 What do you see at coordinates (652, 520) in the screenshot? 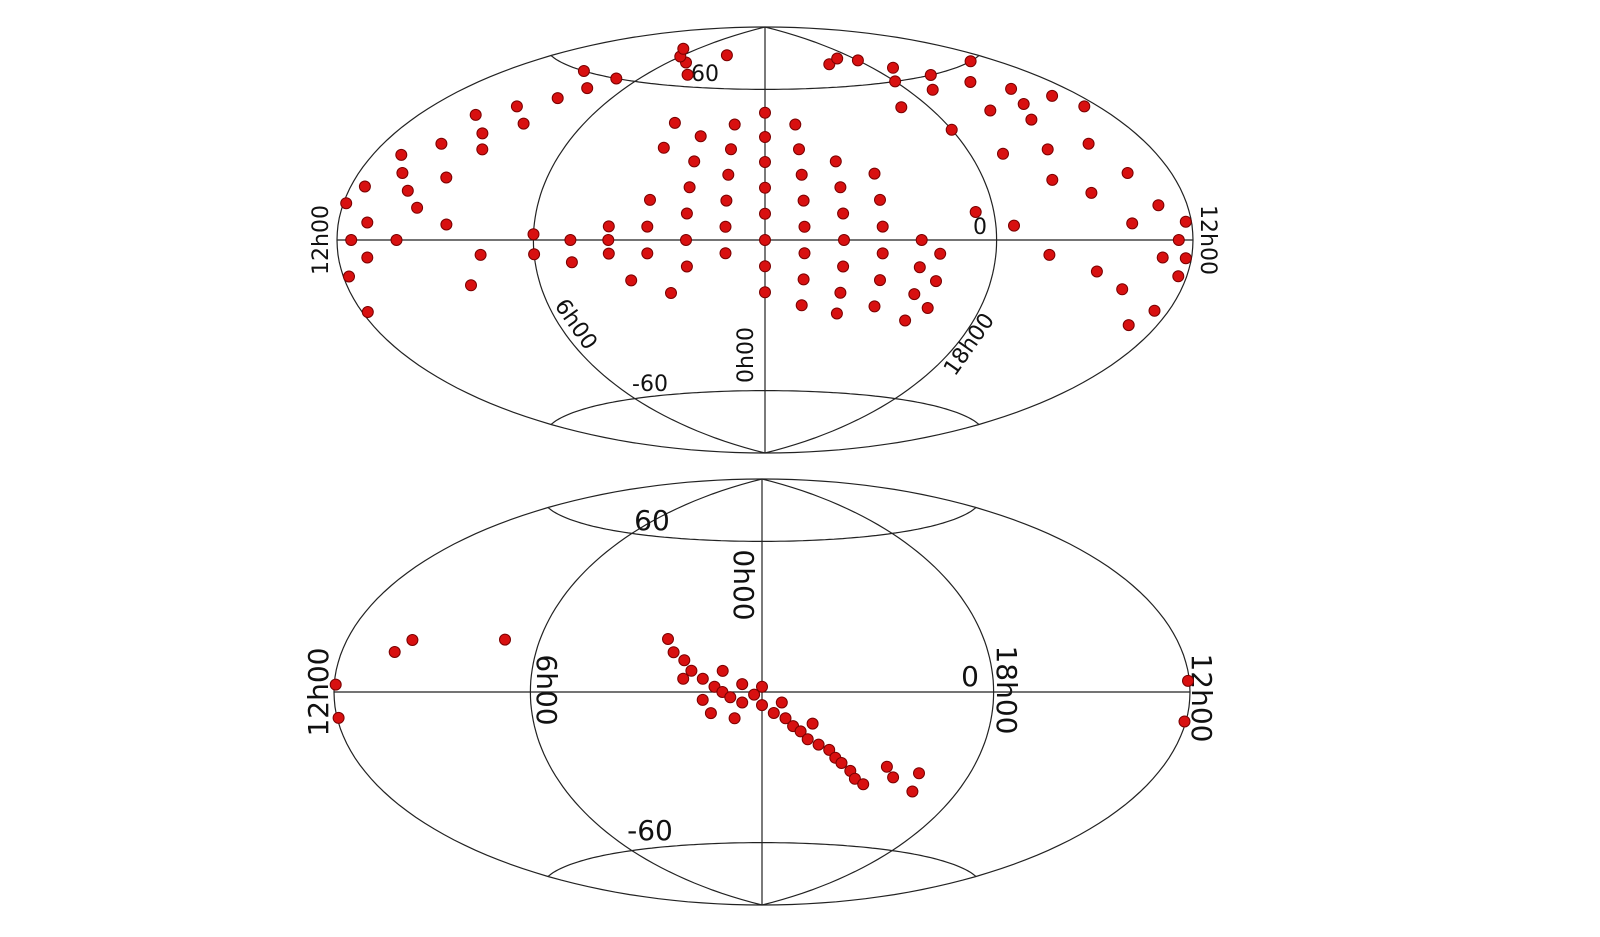
I see `y-tick-label: 60` at bounding box center [652, 520].